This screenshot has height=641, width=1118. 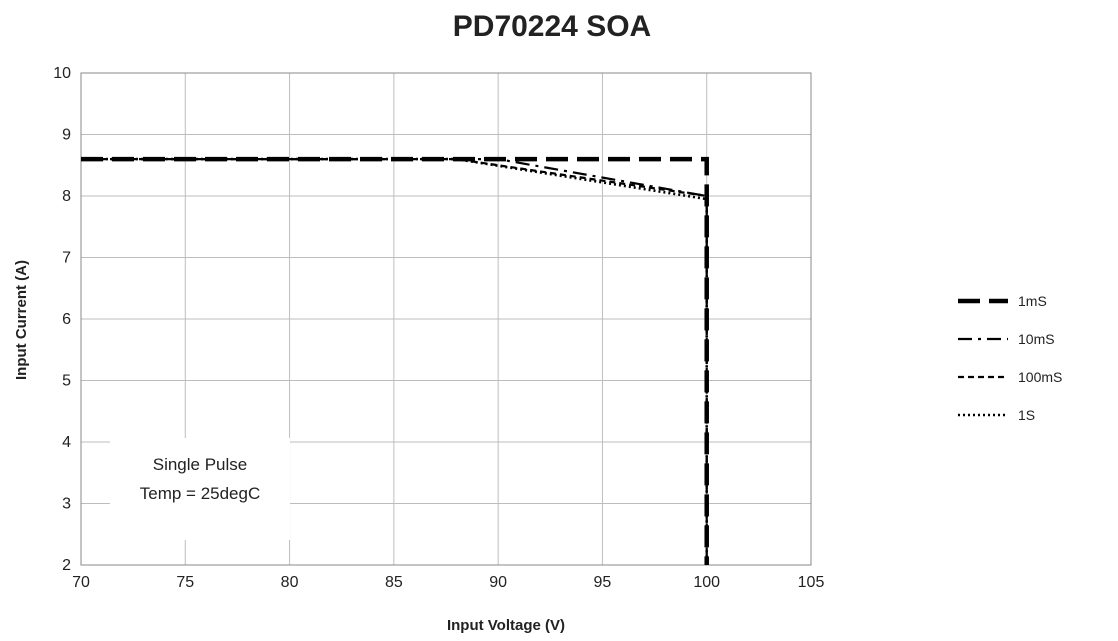 I want to click on y-axis-label: Input Current (A), so click(x=21, y=320).